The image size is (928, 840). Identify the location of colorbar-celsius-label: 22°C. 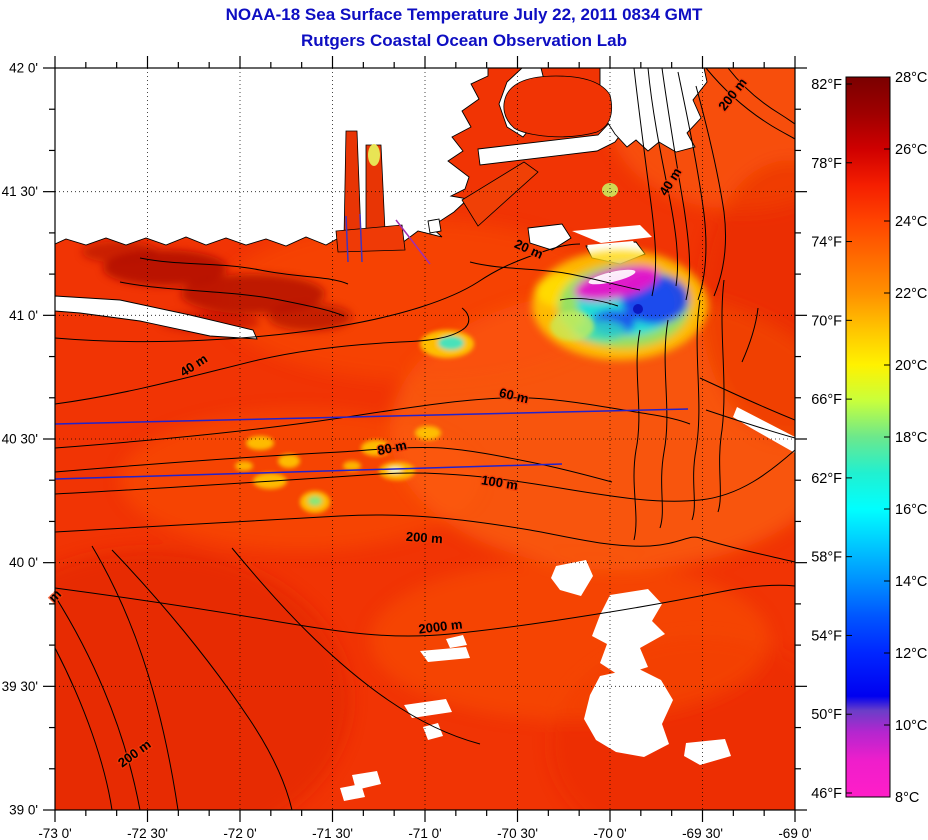
(911, 294).